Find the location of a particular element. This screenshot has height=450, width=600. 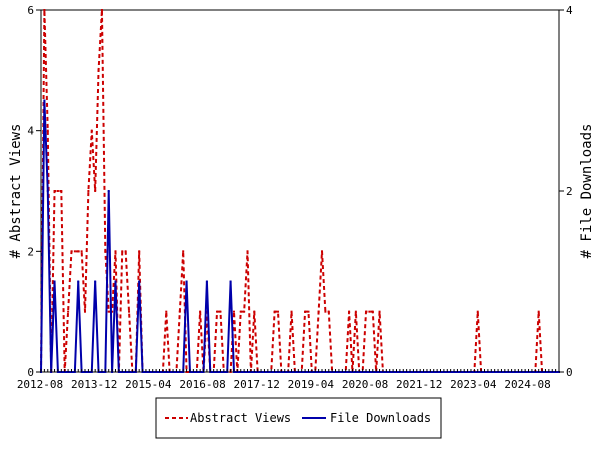

legend-box is located at coordinates (298, 418).